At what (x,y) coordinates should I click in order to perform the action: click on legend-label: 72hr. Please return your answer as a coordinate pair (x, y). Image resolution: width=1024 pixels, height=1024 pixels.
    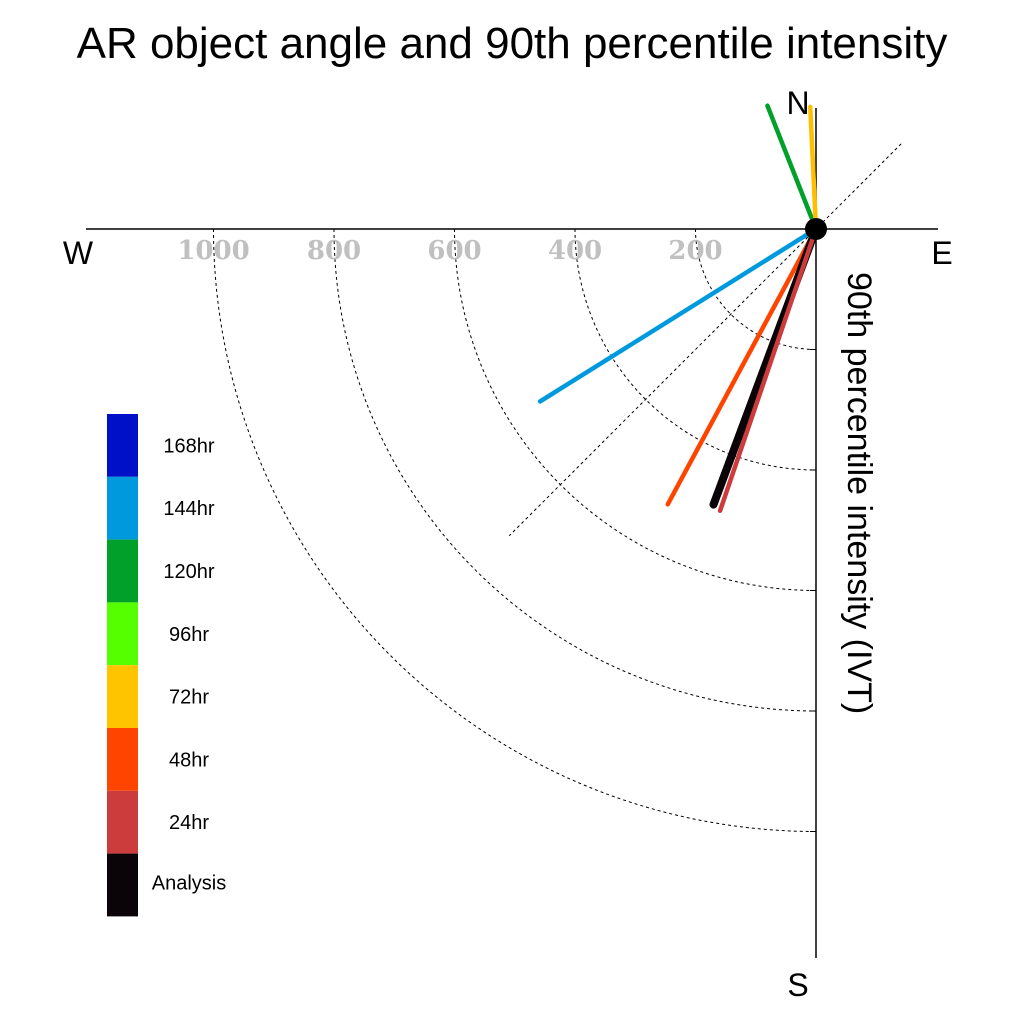
    Looking at the image, I should click on (189, 698).